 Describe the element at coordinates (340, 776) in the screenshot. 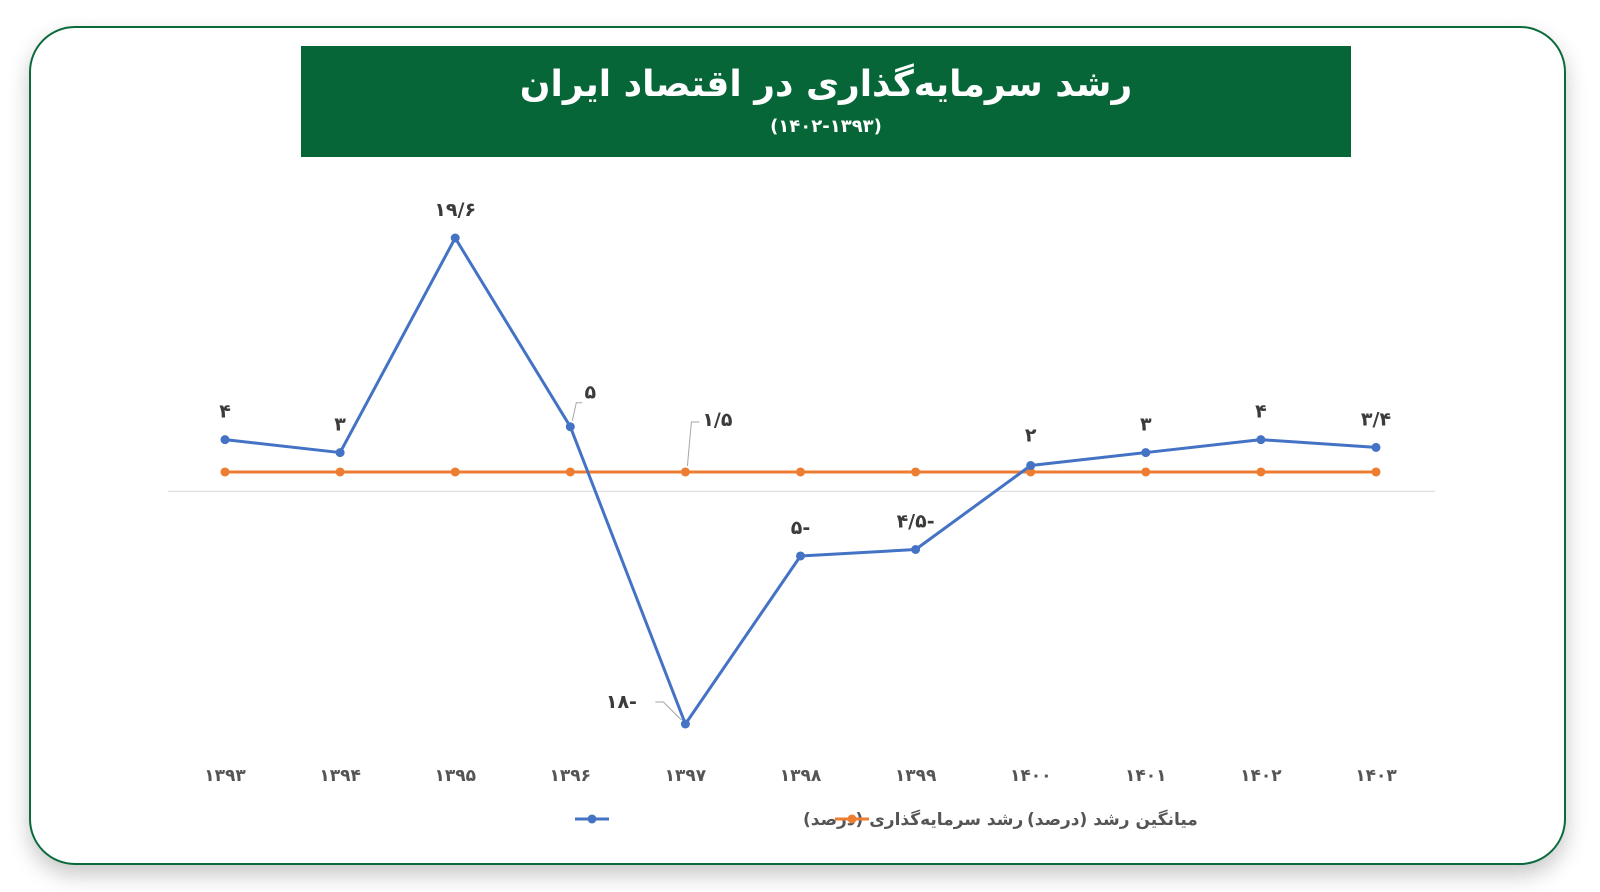

I see `x-tick-label: ۱۳۹۴` at that location.